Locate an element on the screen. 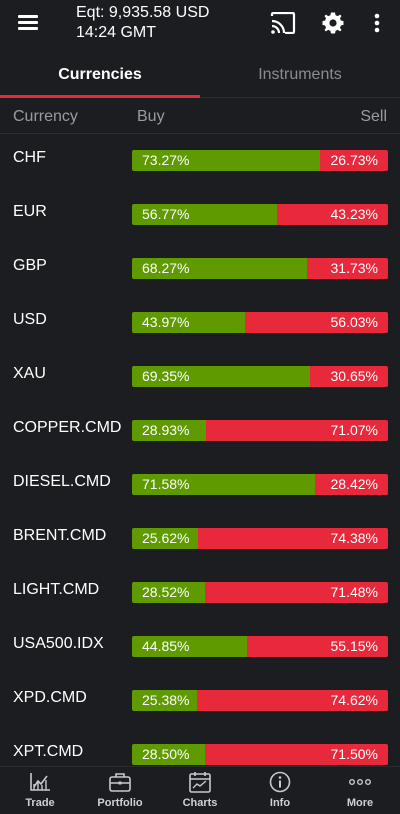 The height and width of the screenshot is (814, 400). sell-segment: 30.65% is located at coordinates (348, 376).